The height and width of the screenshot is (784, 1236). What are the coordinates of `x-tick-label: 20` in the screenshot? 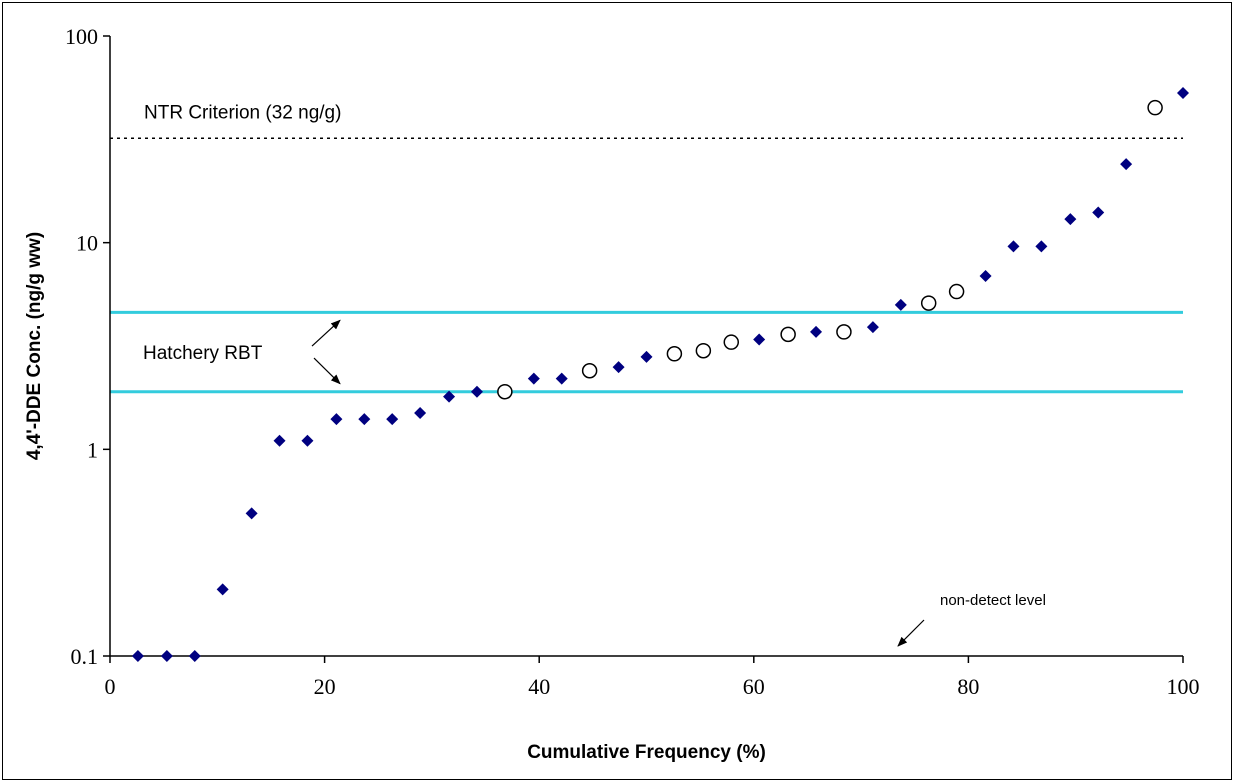 It's located at (325, 686).